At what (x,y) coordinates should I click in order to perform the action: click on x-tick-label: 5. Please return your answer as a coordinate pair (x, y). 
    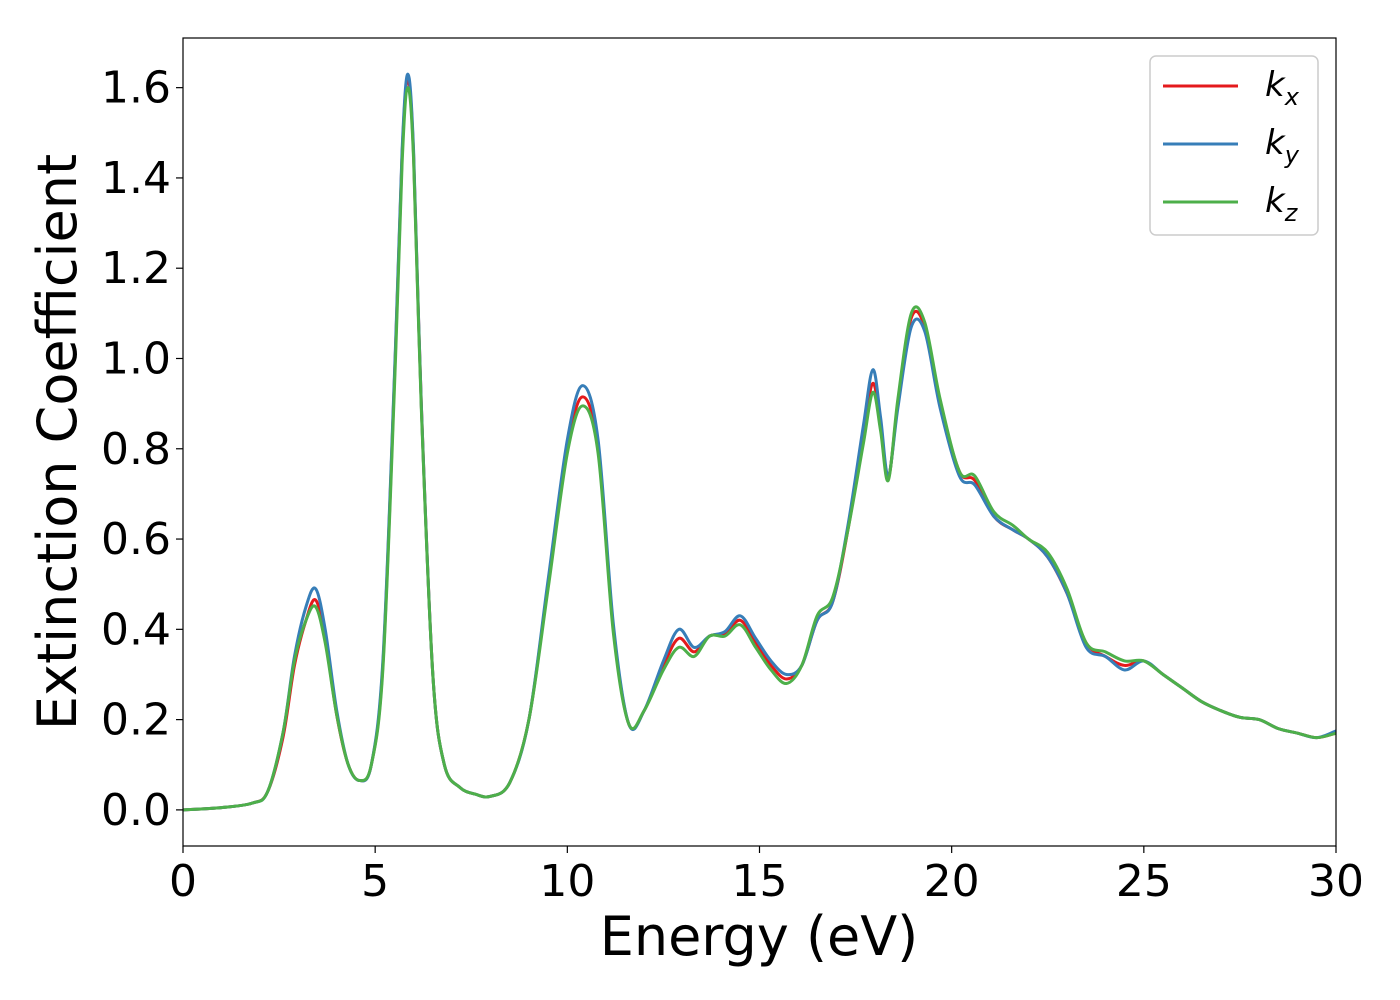
    Looking at the image, I should click on (375, 881).